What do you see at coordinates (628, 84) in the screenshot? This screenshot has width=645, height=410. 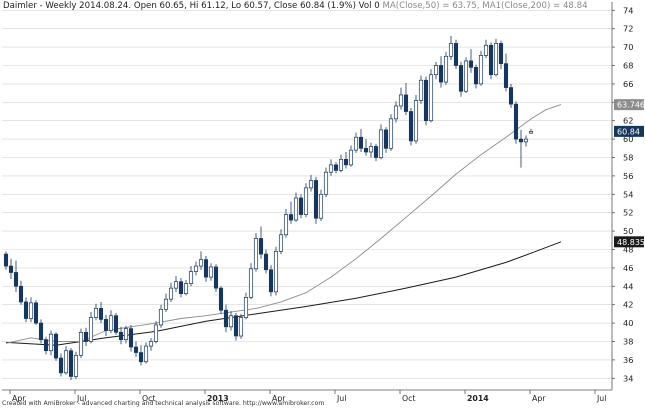 I see `y-tick-label: 66` at bounding box center [628, 84].